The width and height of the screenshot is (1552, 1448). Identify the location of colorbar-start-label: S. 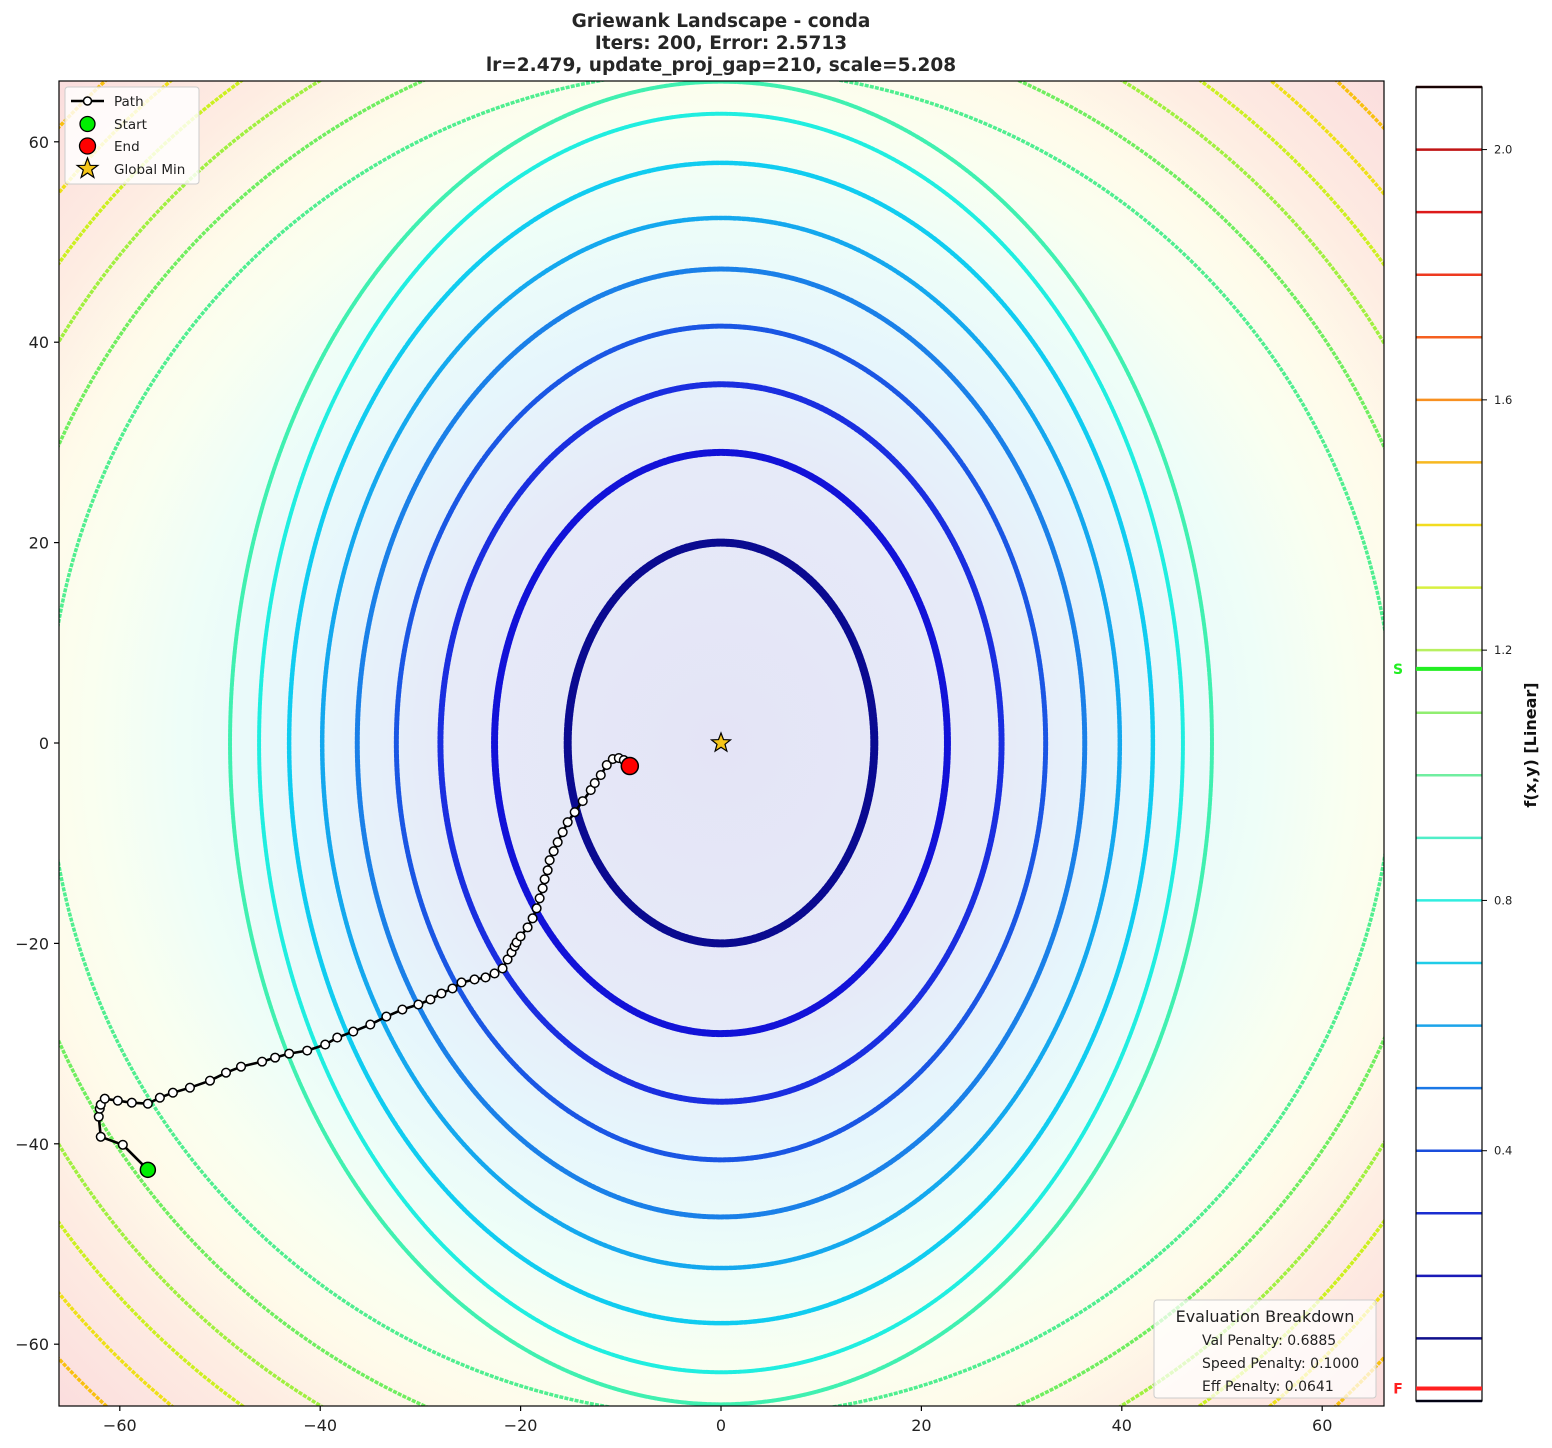
(1398, 670).